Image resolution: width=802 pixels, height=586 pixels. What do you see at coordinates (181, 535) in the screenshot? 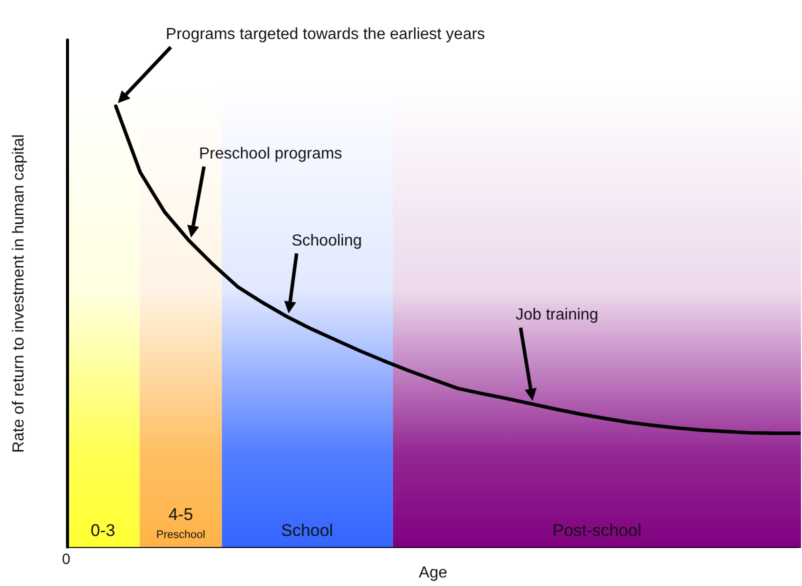
I see `annotation: Preschool` at bounding box center [181, 535].